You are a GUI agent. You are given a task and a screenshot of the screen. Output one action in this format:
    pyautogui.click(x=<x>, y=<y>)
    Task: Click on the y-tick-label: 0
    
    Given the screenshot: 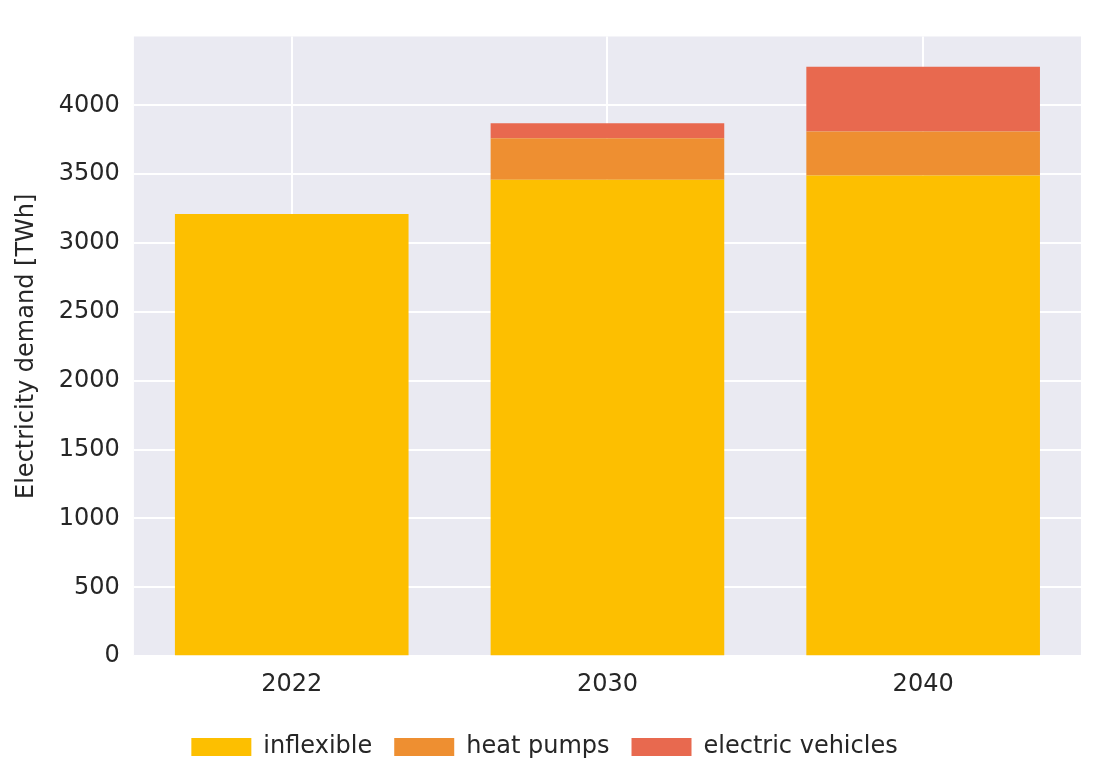 What is the action you would take?
    pyautogui.click(x=112, y=654)
    